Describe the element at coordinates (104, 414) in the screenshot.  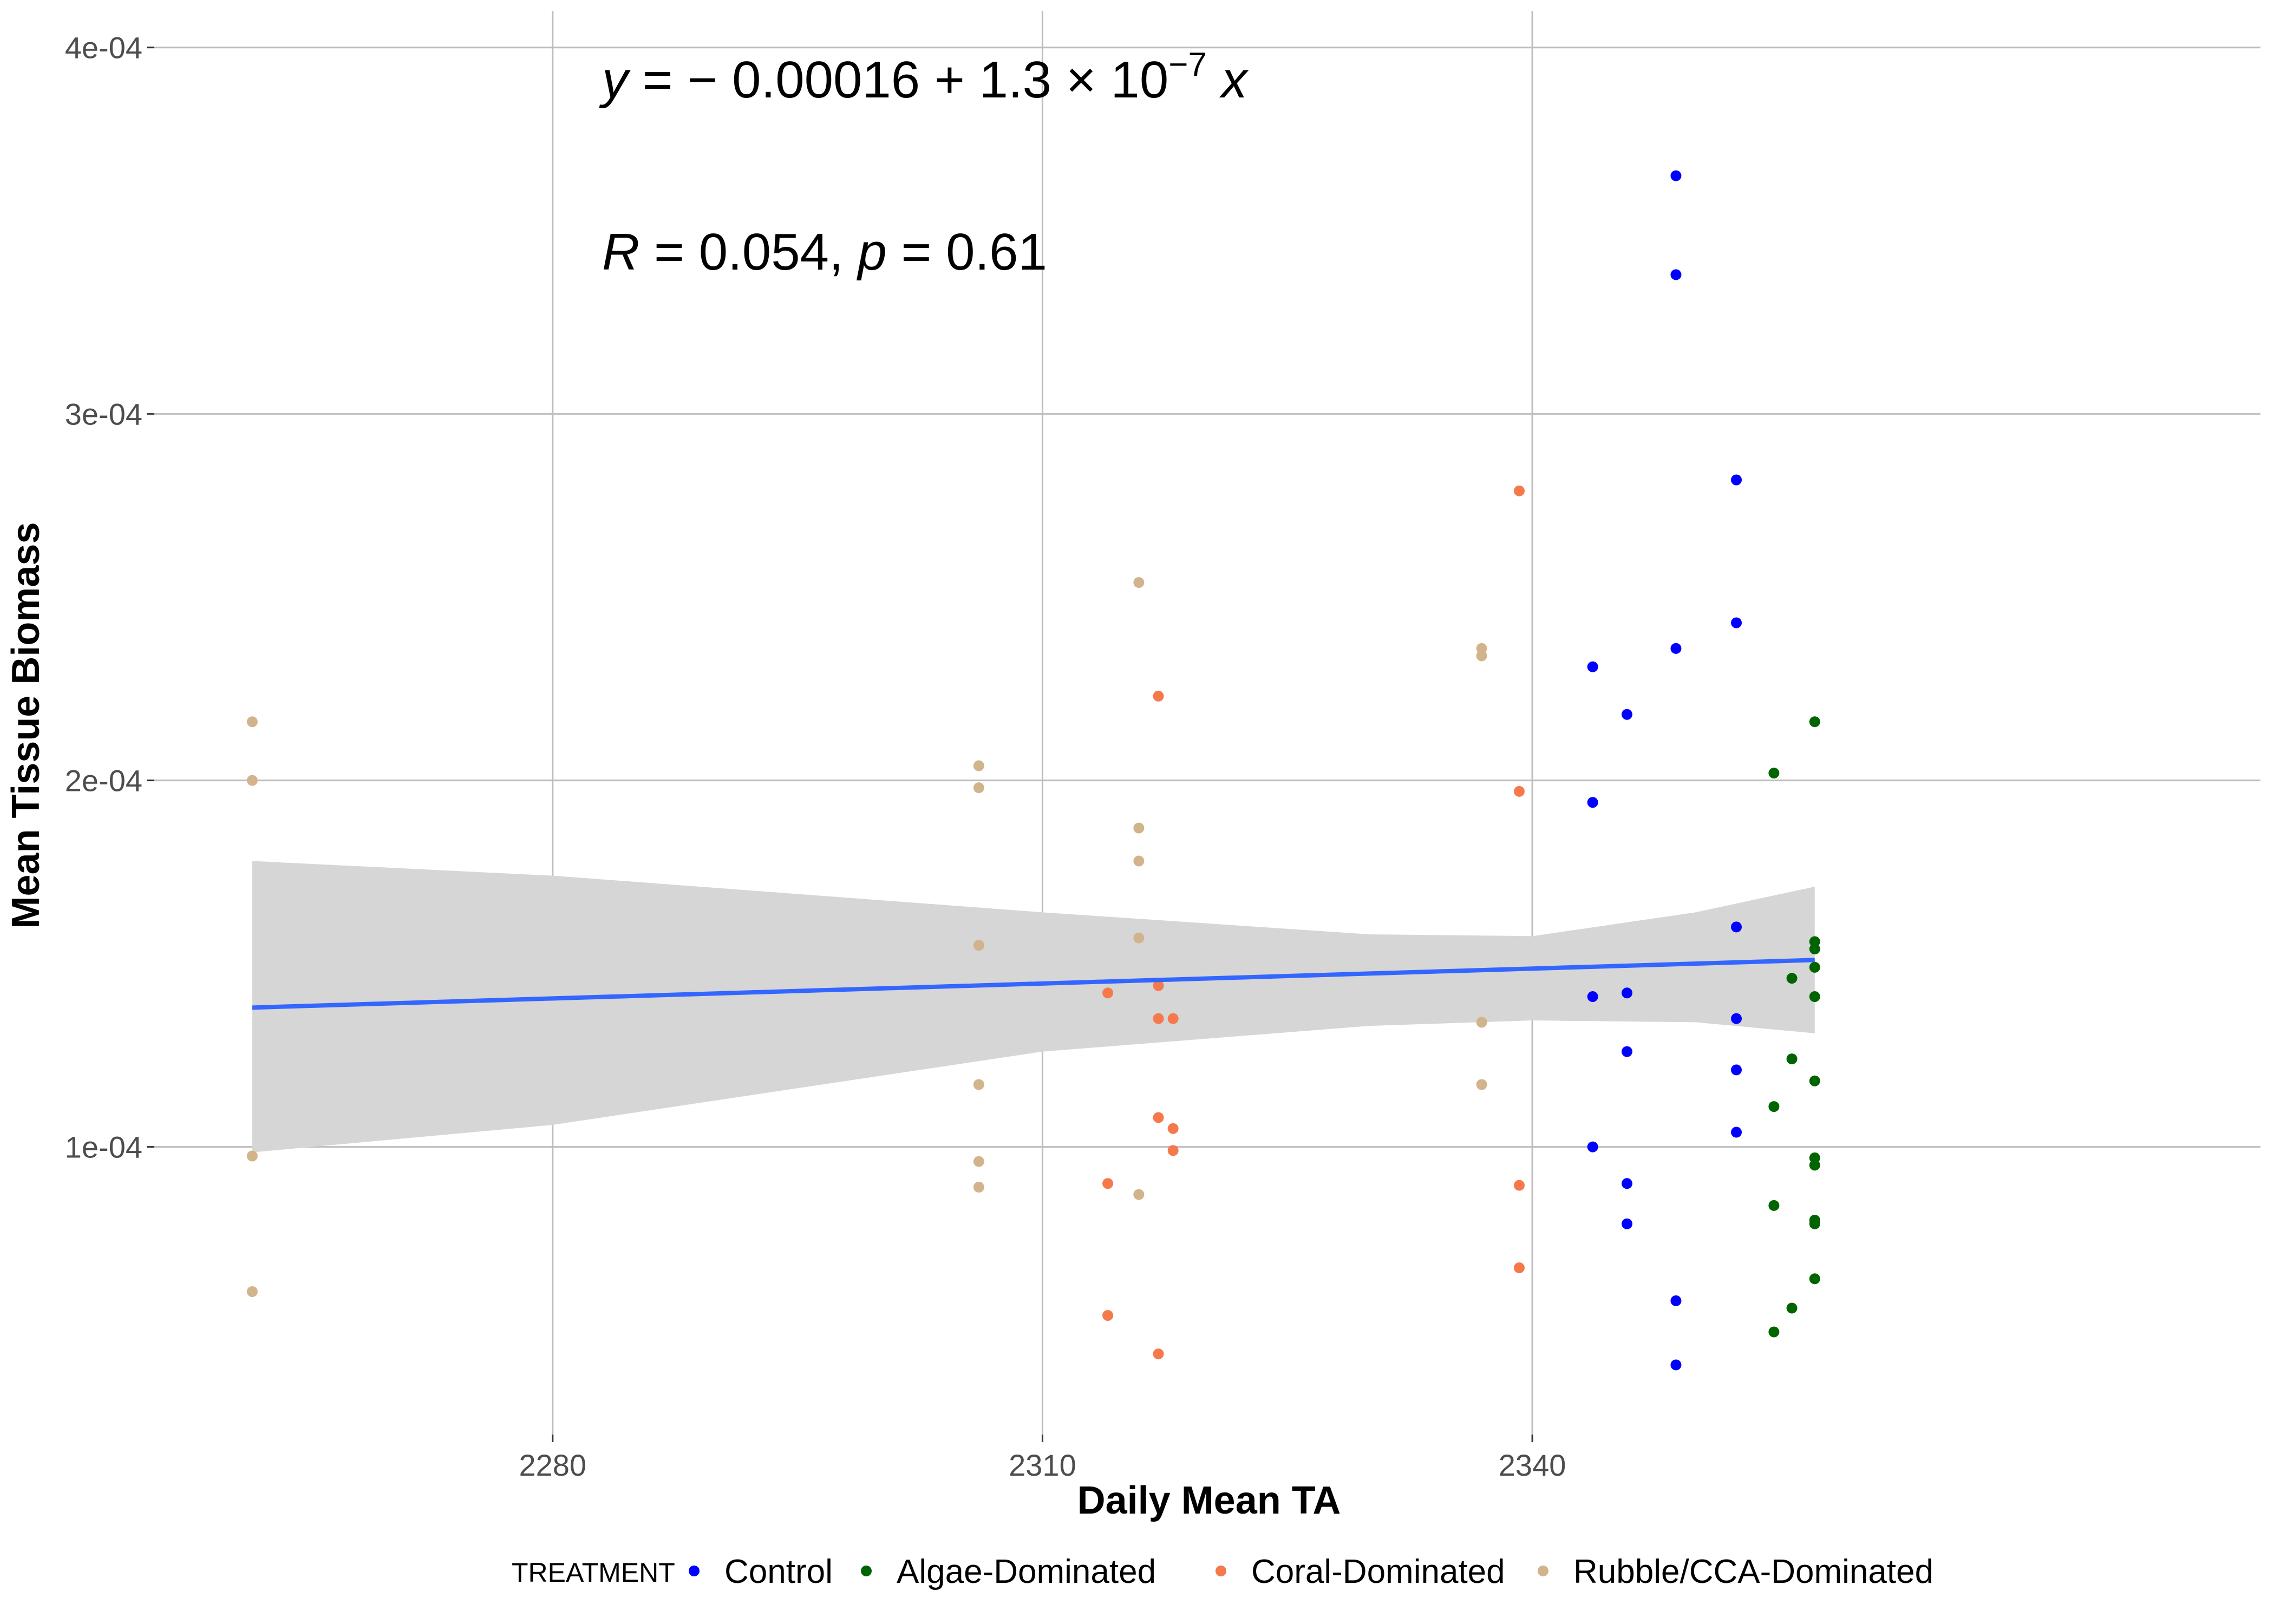
I see `y-tick-label: 3e-04` at that location.